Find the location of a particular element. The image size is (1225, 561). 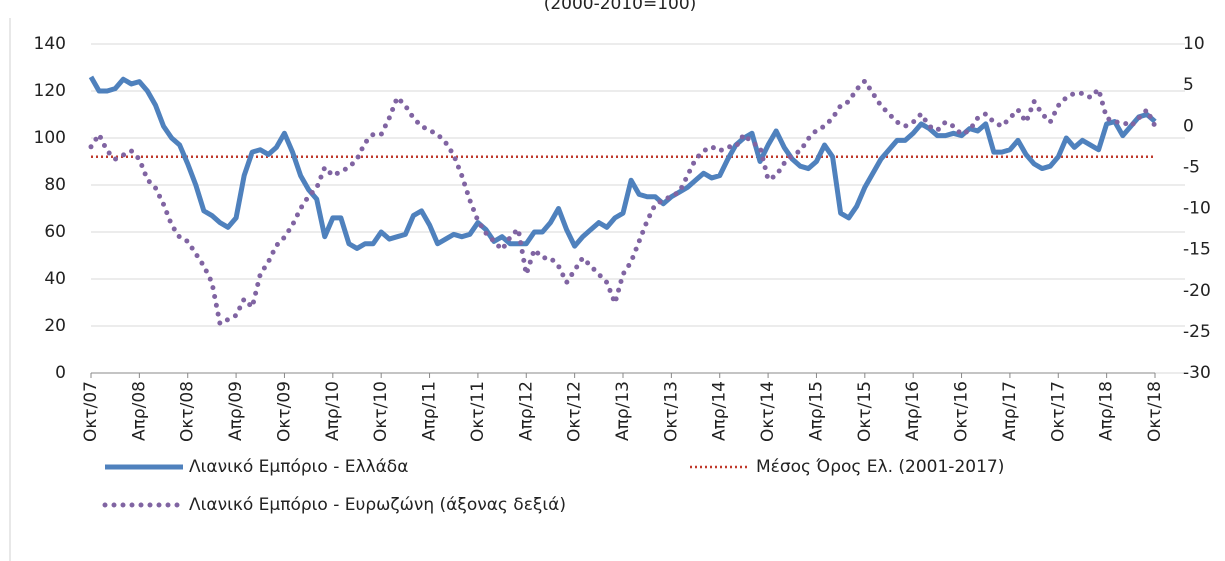

y-tick-label: 120 is located at coordinates (50, 91).